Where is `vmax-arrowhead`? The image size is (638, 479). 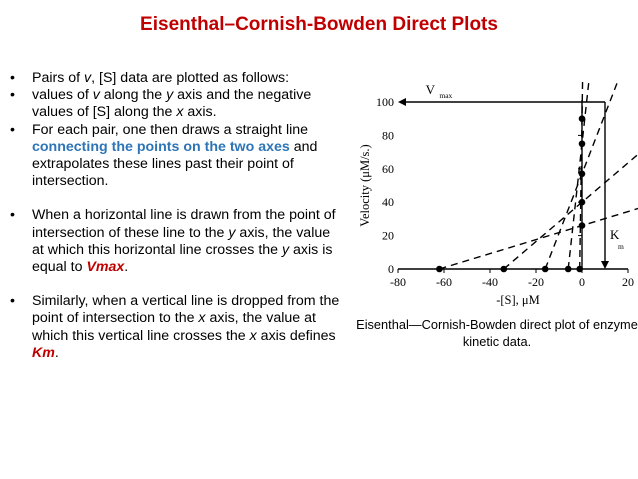 vmax-arrowhead is located at coordinates (402, 102).